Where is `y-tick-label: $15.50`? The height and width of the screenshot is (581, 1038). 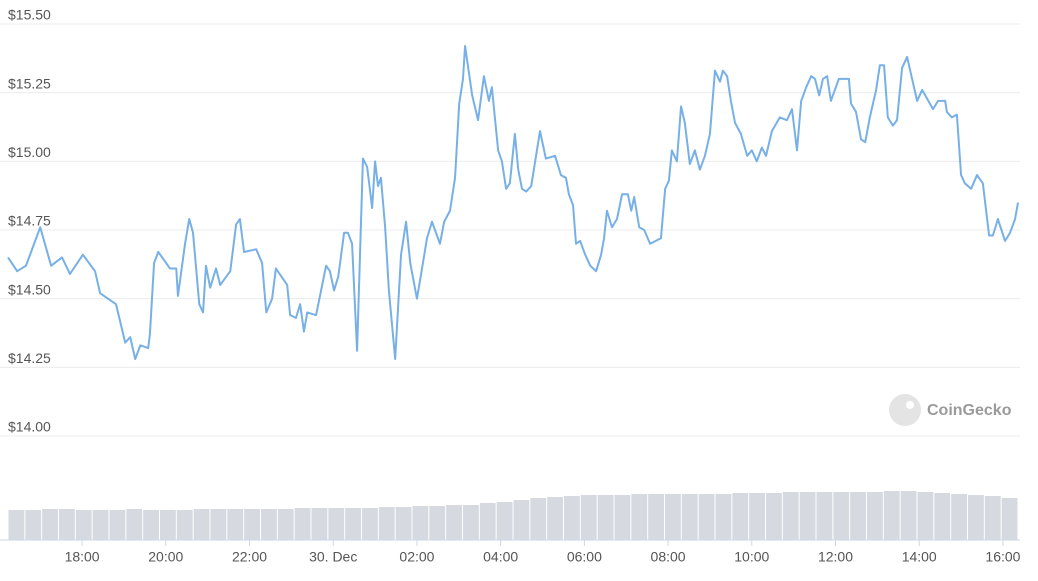 y-tick-label: $15.50 is located at coordinates (29, 15).